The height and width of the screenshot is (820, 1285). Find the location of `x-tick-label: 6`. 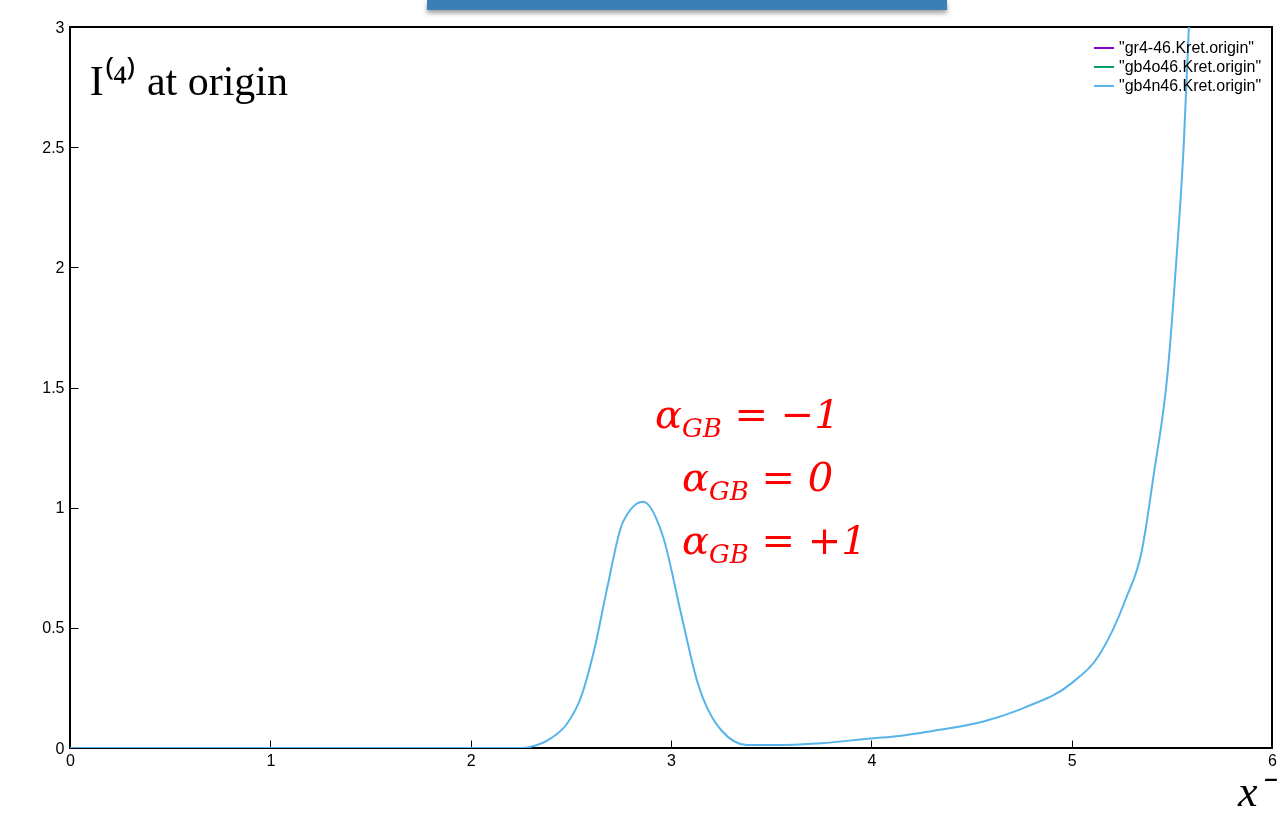

x-tick-label: 6 is located at coordinates (1273, 760).